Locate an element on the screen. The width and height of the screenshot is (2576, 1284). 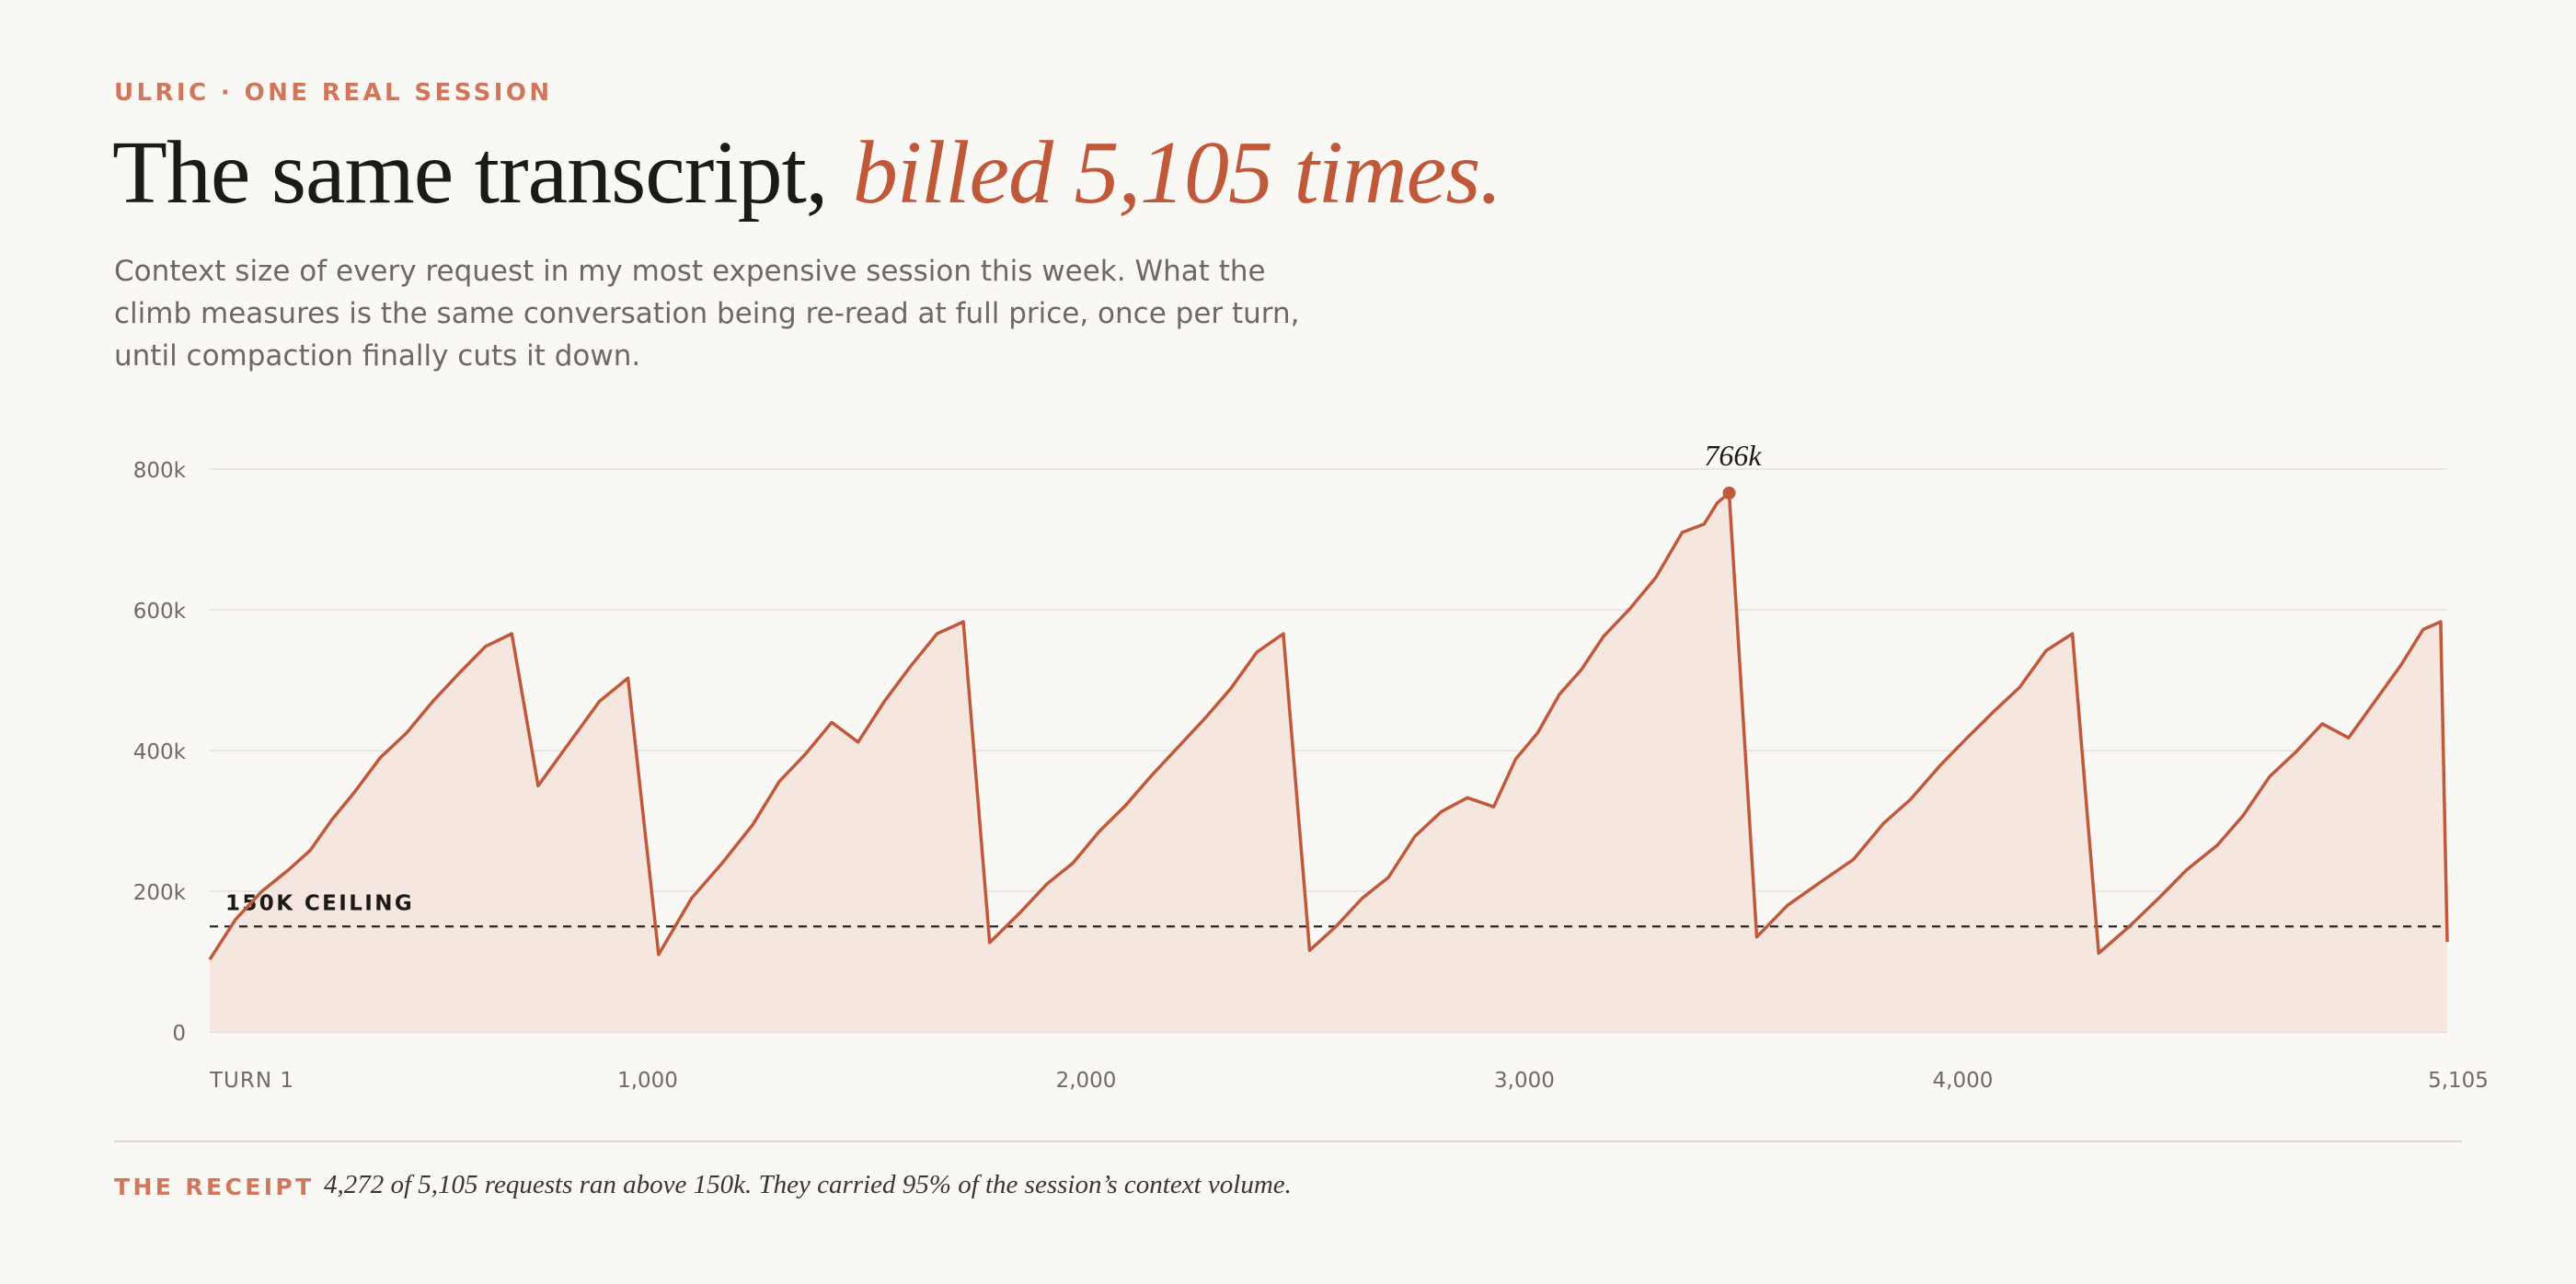
x-tick-label: 4,000 is located at coordinates (1963, 1081).